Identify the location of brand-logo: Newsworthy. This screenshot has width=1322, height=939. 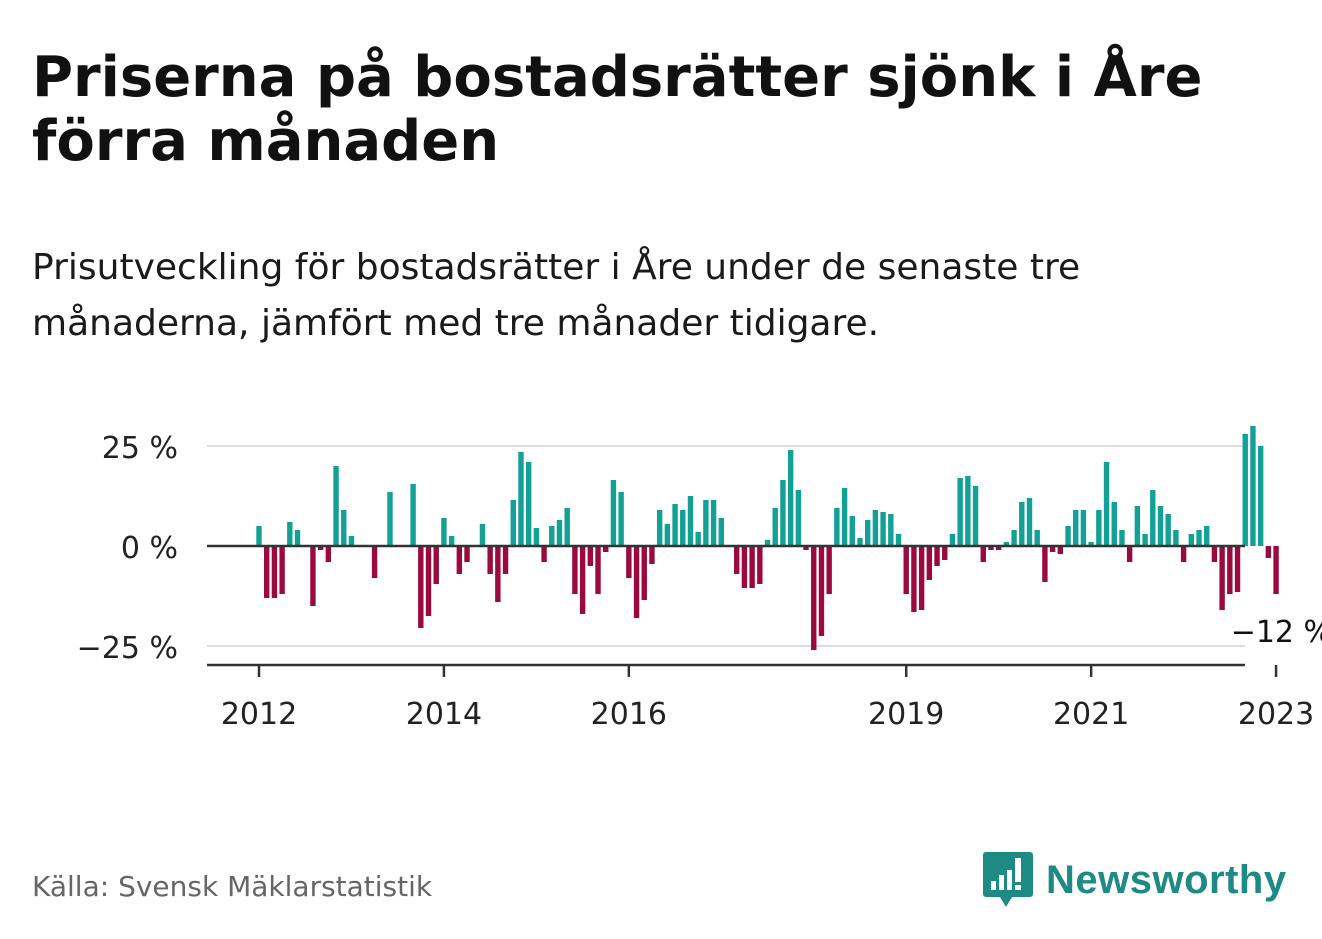
(1134, 880).